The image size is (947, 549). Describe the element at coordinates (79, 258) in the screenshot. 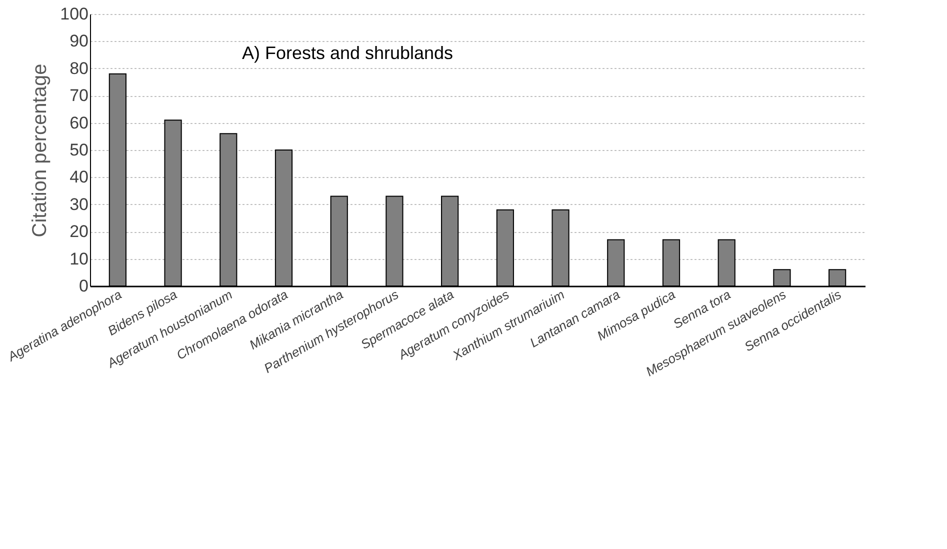

I see `y-tick-label: 10` at that location.